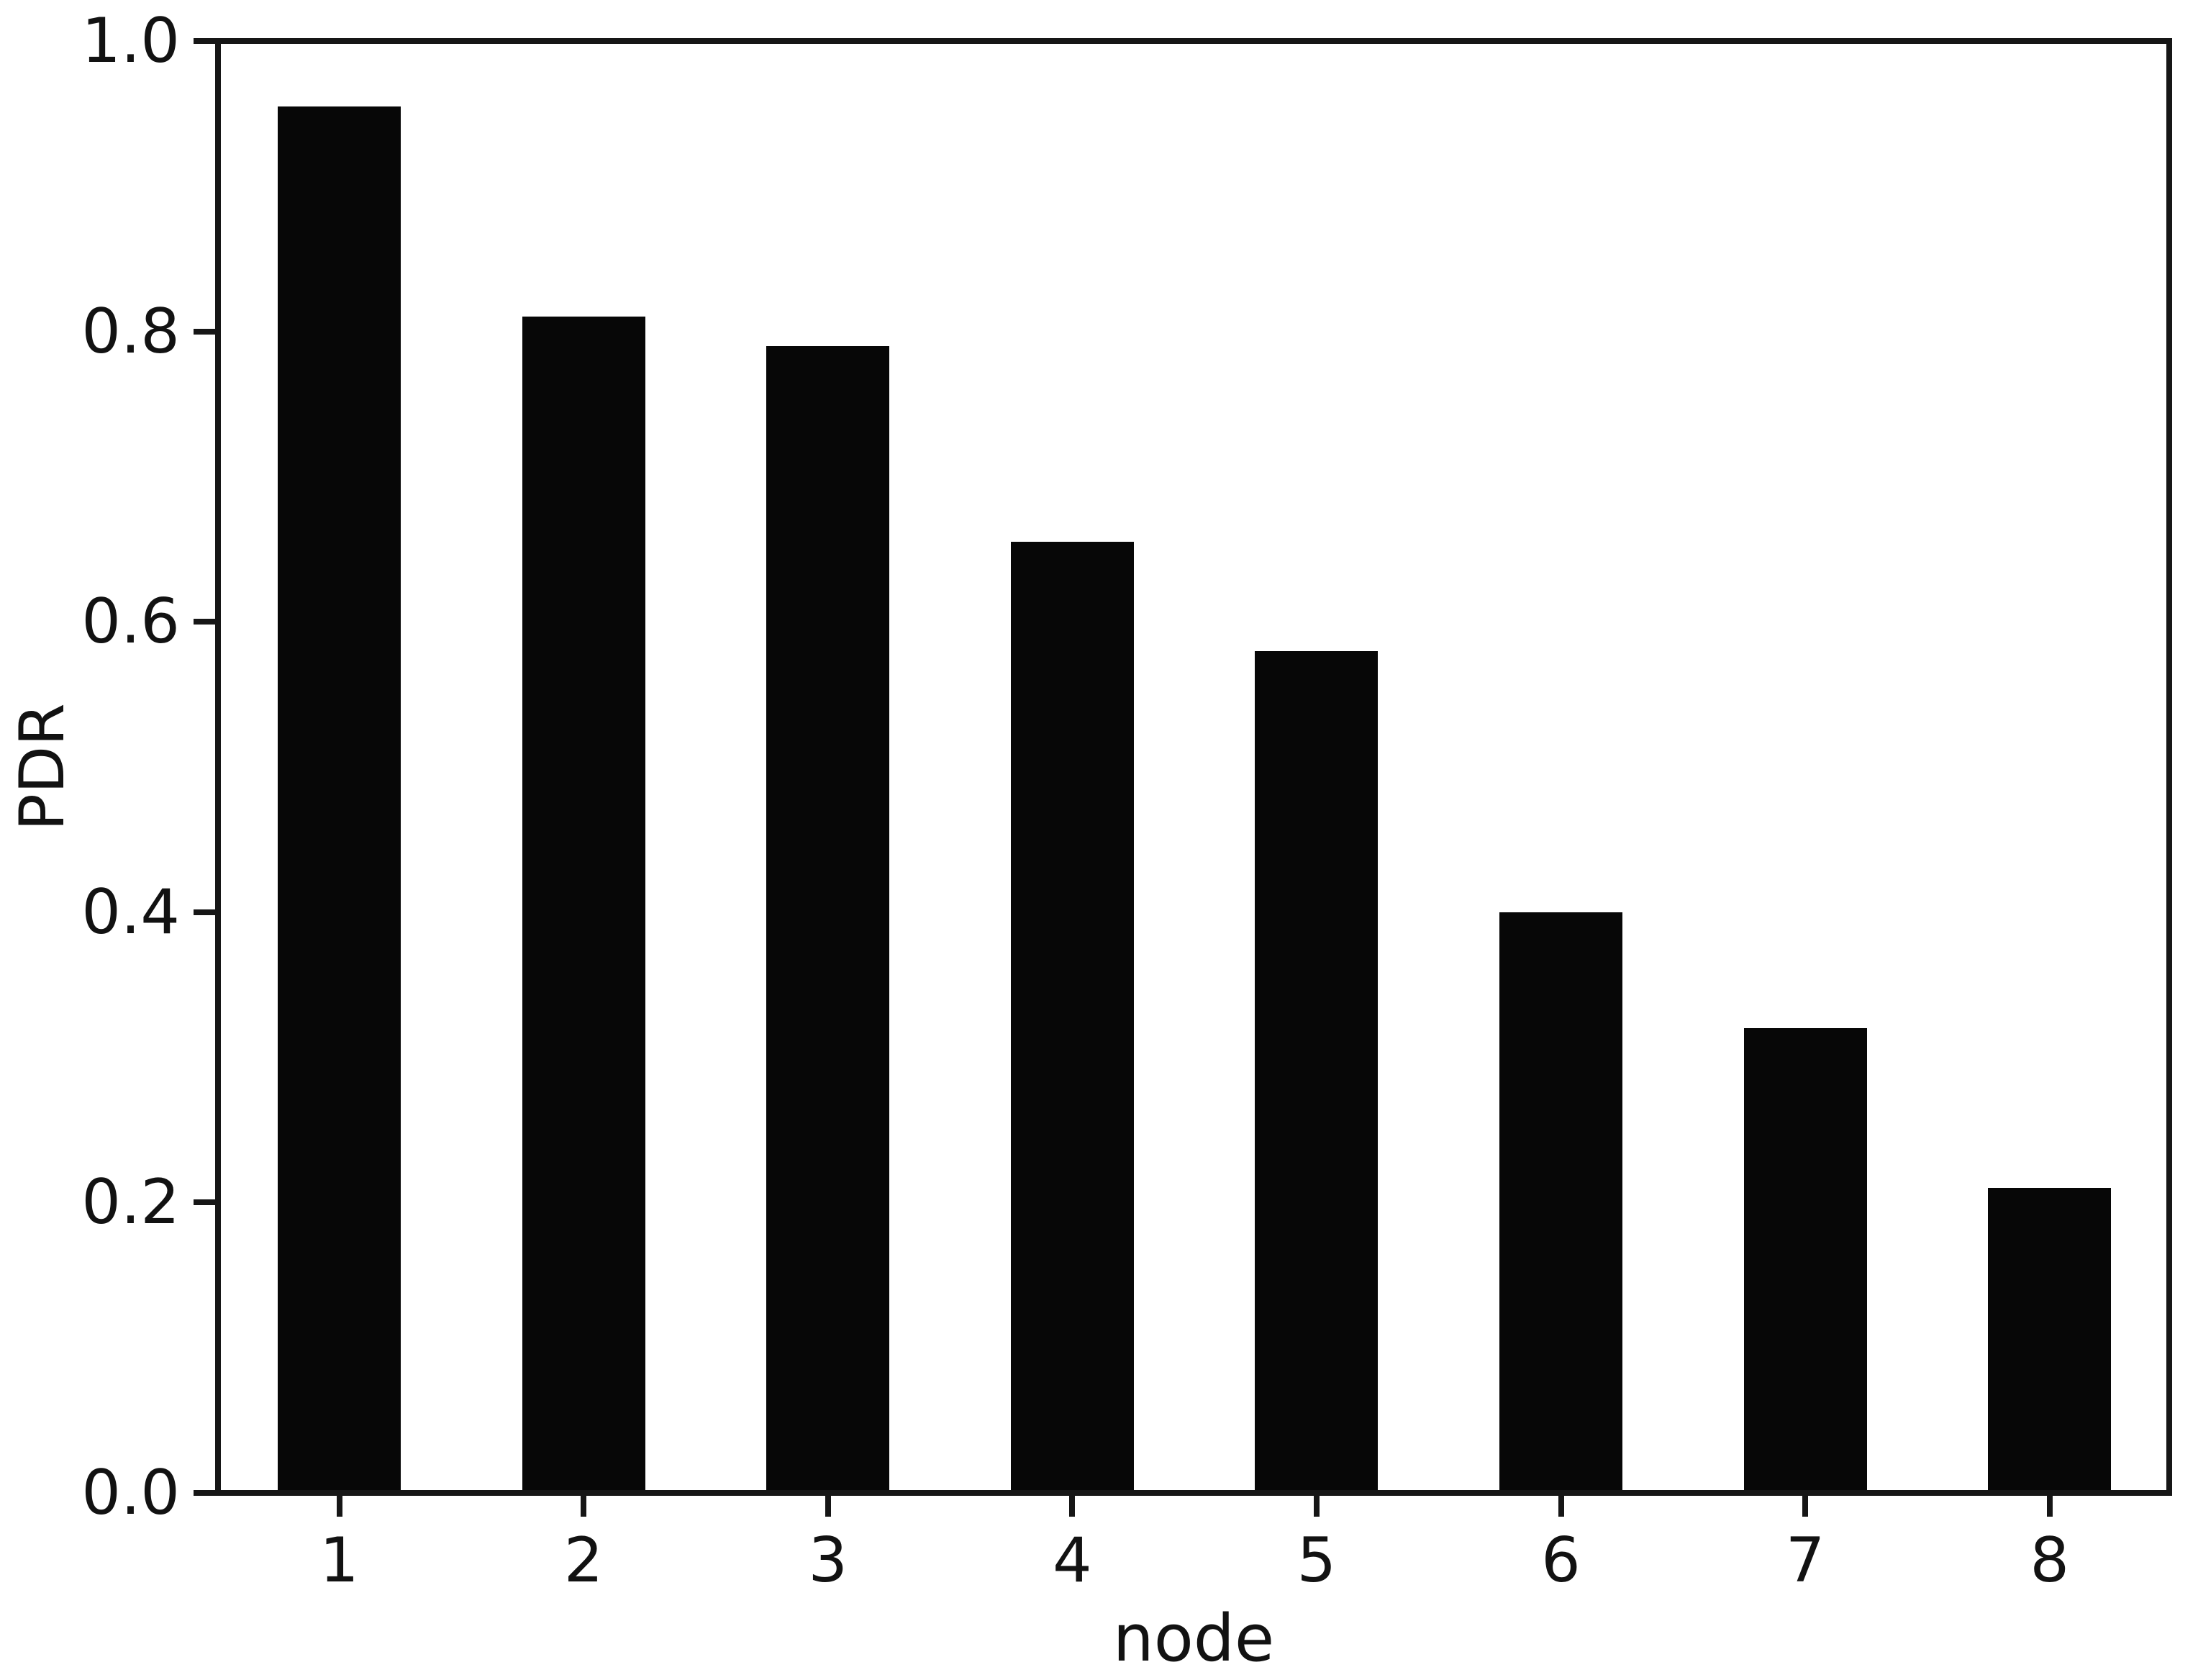 The width and height of the screenshot is (2198, 1680). What do you see at coordinates (130, 912) in the screenshot?
I see `y-tick-label-0.4: 0.4` at bounding box center [130, 912].